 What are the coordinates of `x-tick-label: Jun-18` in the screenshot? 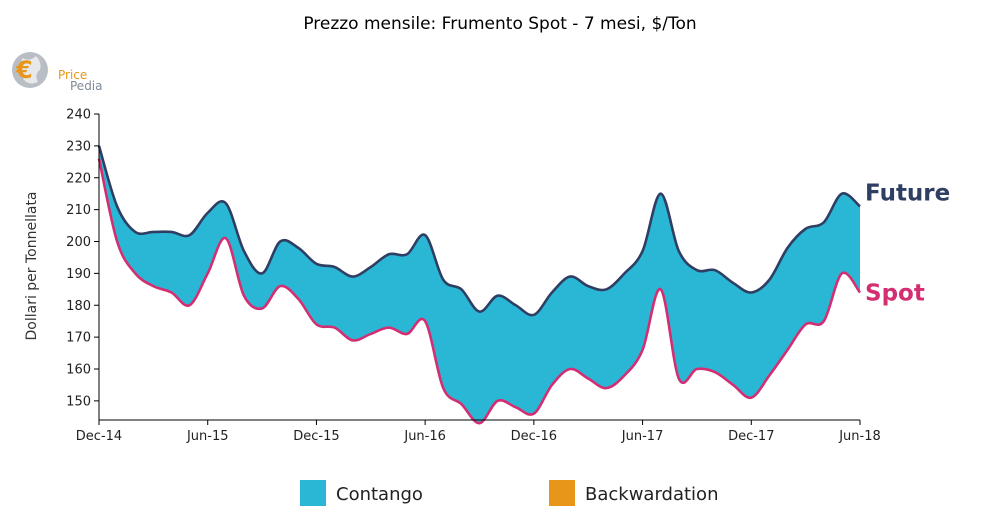 It's located at (859, 436).